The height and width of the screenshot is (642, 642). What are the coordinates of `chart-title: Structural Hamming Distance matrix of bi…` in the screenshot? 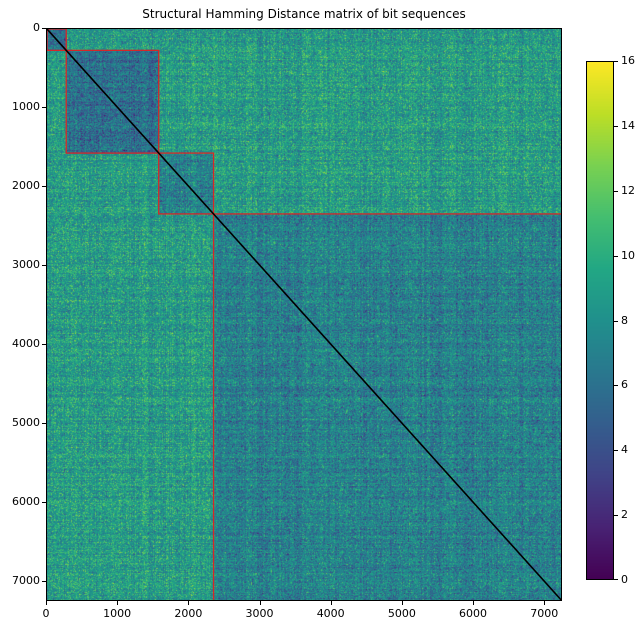 It's located at (304, 14).